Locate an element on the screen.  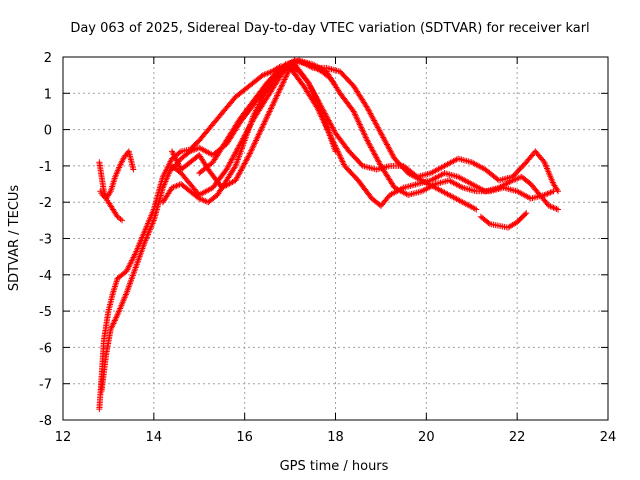
y-tick-label: -5 is located at coordinates (45, 312).